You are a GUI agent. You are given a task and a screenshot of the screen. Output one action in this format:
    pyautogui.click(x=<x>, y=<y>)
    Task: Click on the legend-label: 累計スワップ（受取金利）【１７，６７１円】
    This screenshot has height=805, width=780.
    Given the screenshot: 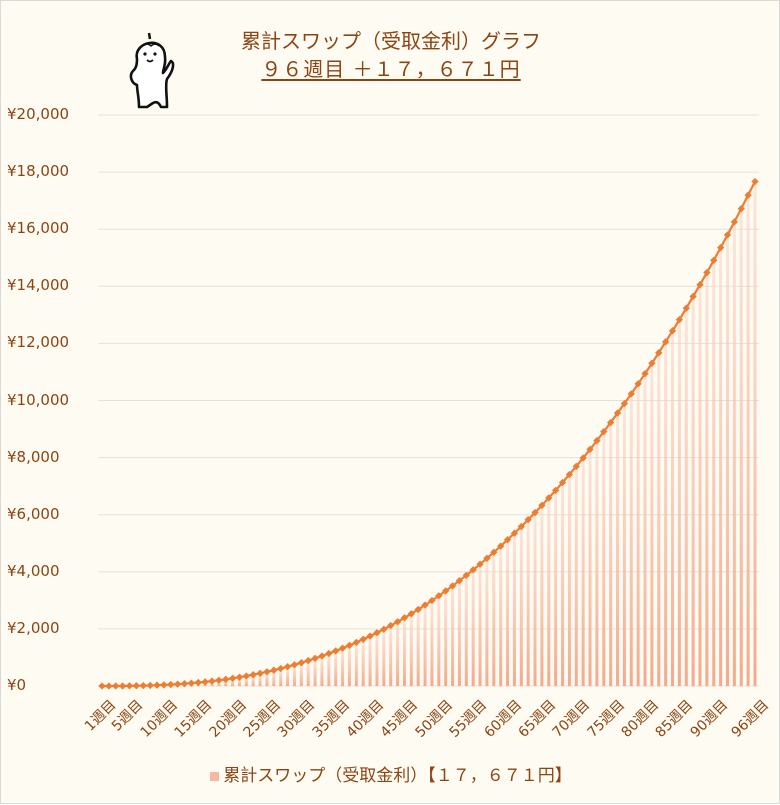 What is the action you would take?
    pyautogui.click(x=397, y=776)
    